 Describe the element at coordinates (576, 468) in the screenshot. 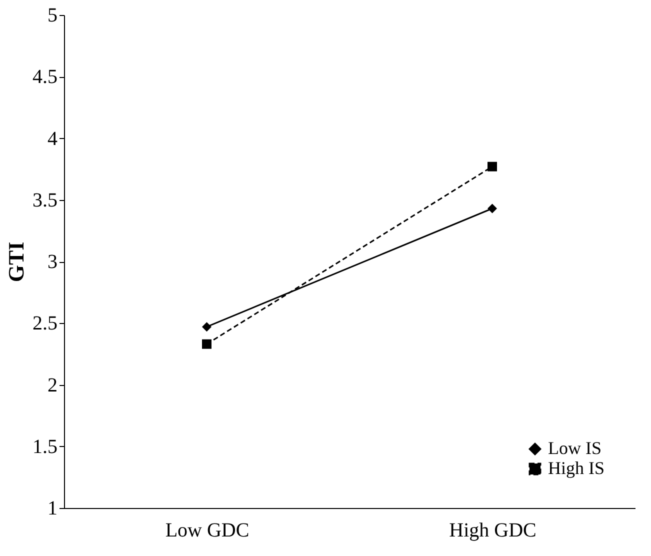

I see `legend-label: High IS` at that location.